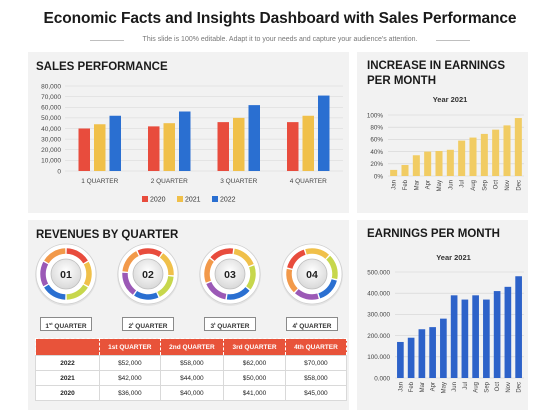 Image resolution: width=560 pixels, height=420 pixels. I want to click on x-tick-label: 2 QUARTER, so click(169, 181).